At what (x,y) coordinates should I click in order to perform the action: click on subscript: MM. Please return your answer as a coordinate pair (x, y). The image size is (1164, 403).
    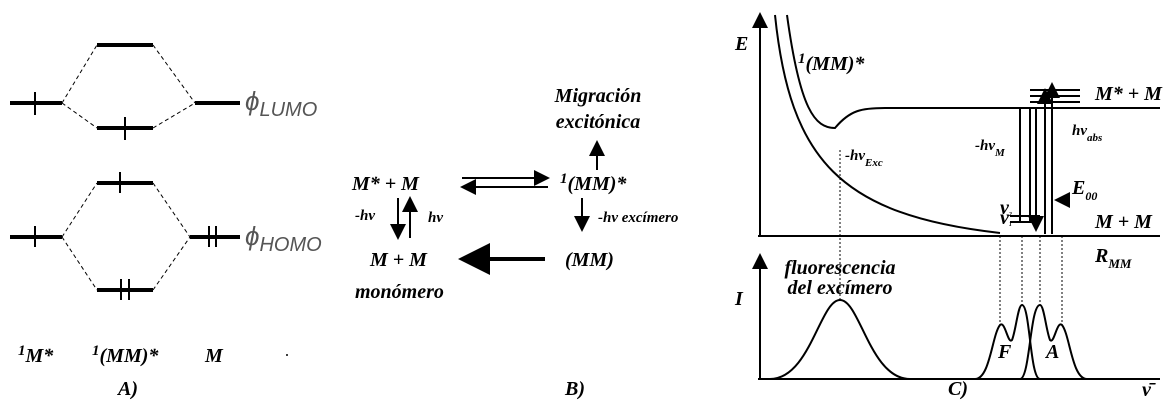
    Looking at the image, I should click on (1119, 263).